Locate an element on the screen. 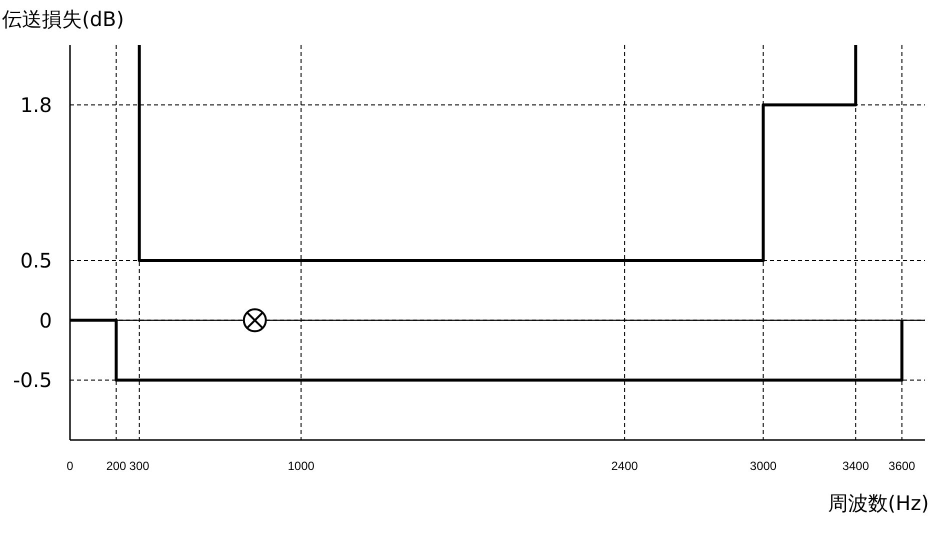 This screenshot has height=550, width=933. x-tick-label: 3600 is located at coordinates (902, 466).